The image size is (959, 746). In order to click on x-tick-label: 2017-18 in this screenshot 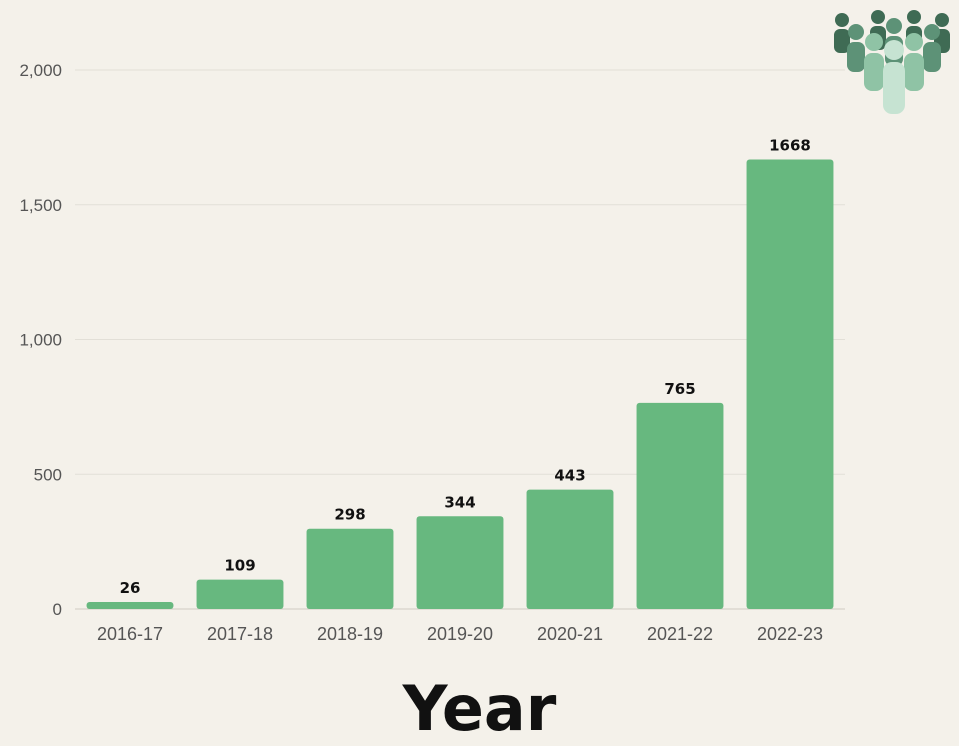, I will do `click(240, 634)`.